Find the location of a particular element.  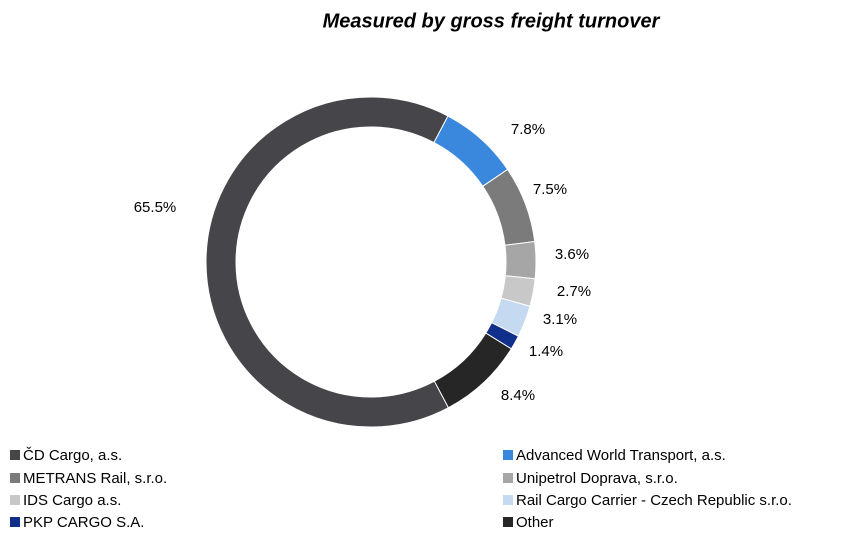

legend-label: ČD Cargo, a.s. is located at coordinates (72, 455).